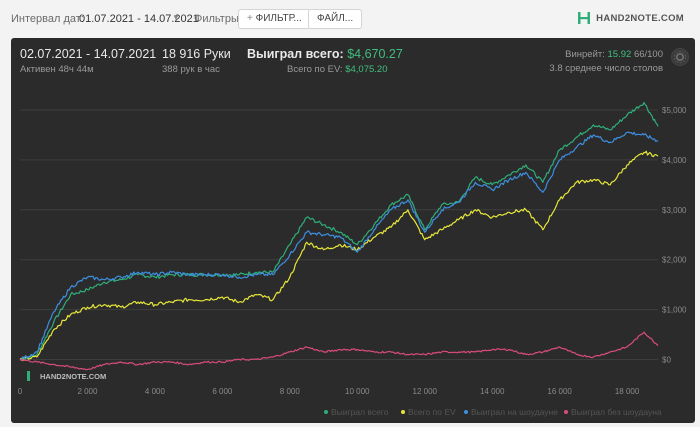 The height and width of the screenshot is (427, 700). I want to click on won-total: Выиграл всего: $4,670.27, so click(325, 54).